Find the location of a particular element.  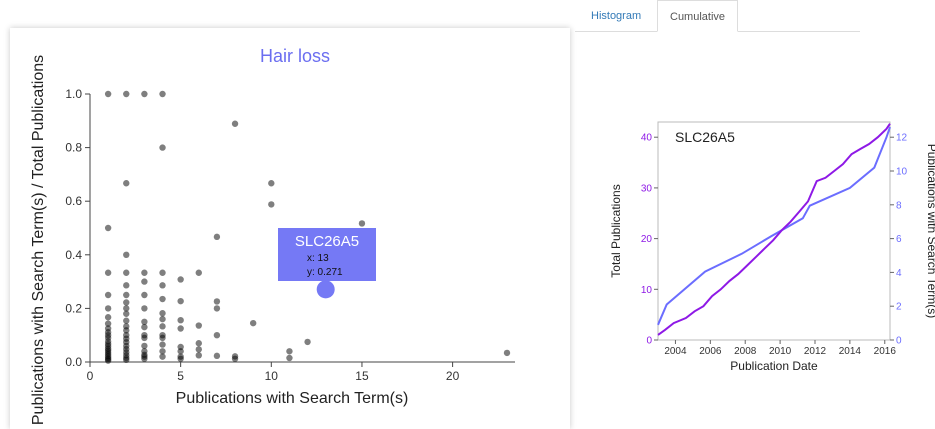

right-y-tick-label: 0 is located at coordinates (899, 341).